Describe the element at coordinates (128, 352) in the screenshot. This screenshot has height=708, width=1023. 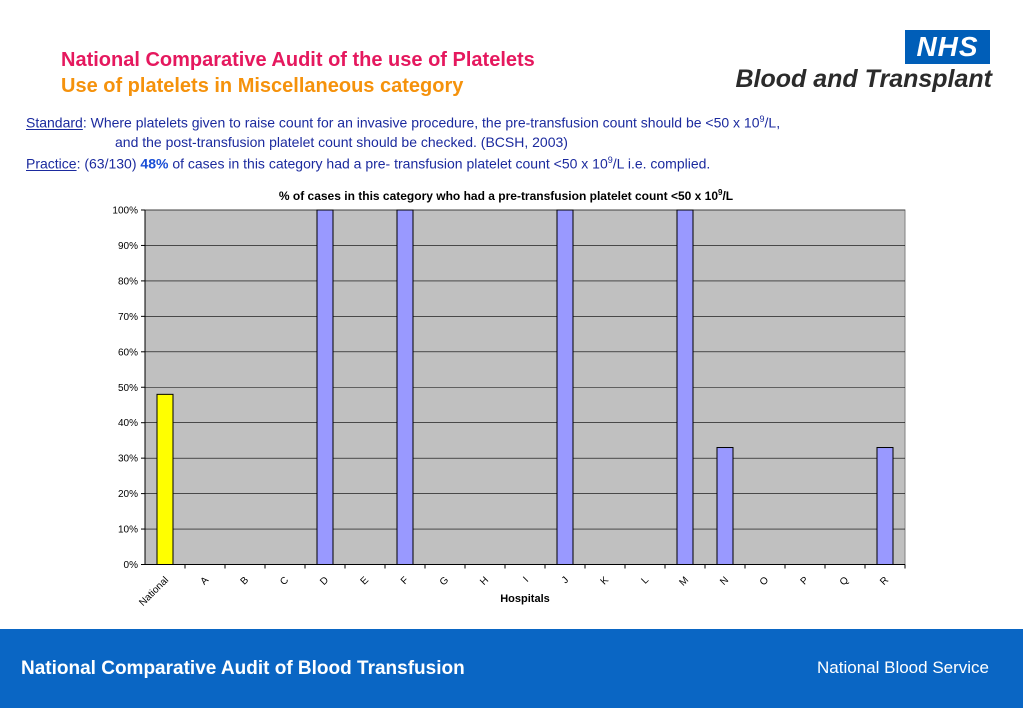
I see `y-tick-label: 60%` at that location.